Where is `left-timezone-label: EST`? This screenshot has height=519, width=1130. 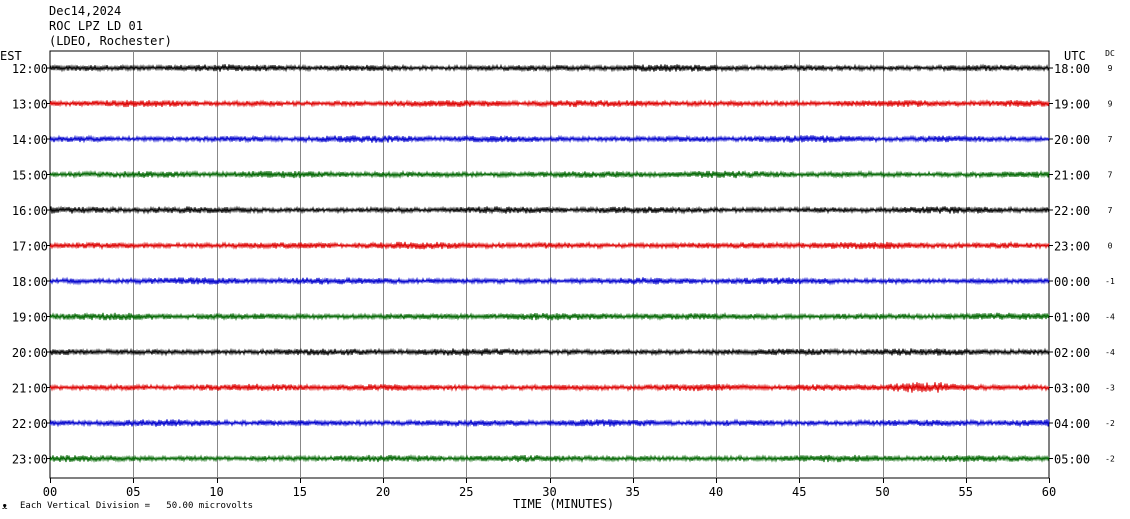
left-timezone-label: EST is located at coordinates (11, 56).